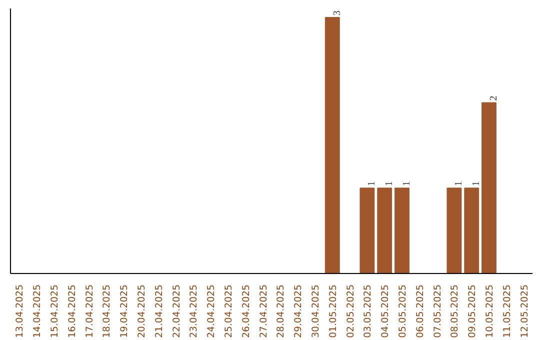  Describe the element at coordinates (337, 13) in the screenshot. I see `data-label: 3` at that location.